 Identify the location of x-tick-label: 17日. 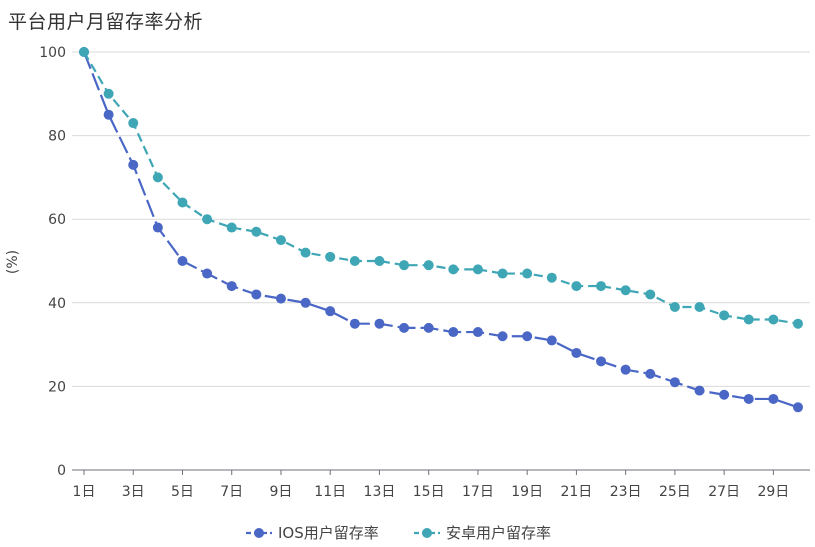
(478, 492).